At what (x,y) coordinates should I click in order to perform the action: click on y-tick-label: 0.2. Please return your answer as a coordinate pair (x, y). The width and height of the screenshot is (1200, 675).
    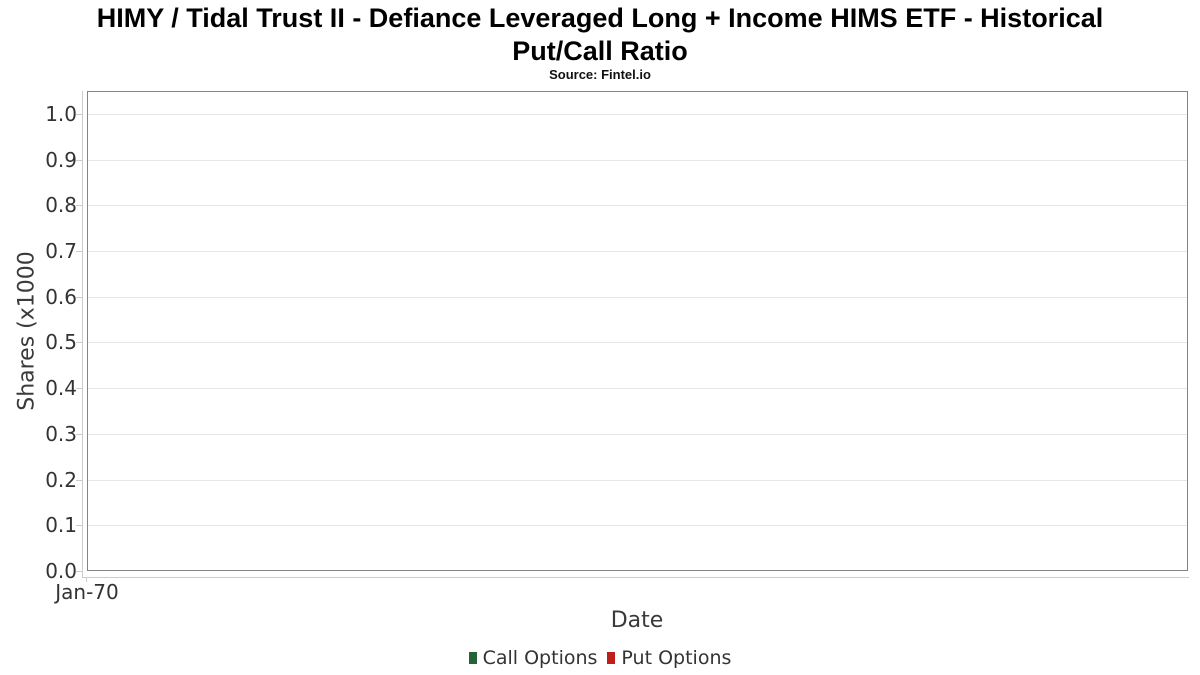
    Looking at the image, I should click on (61, 480).